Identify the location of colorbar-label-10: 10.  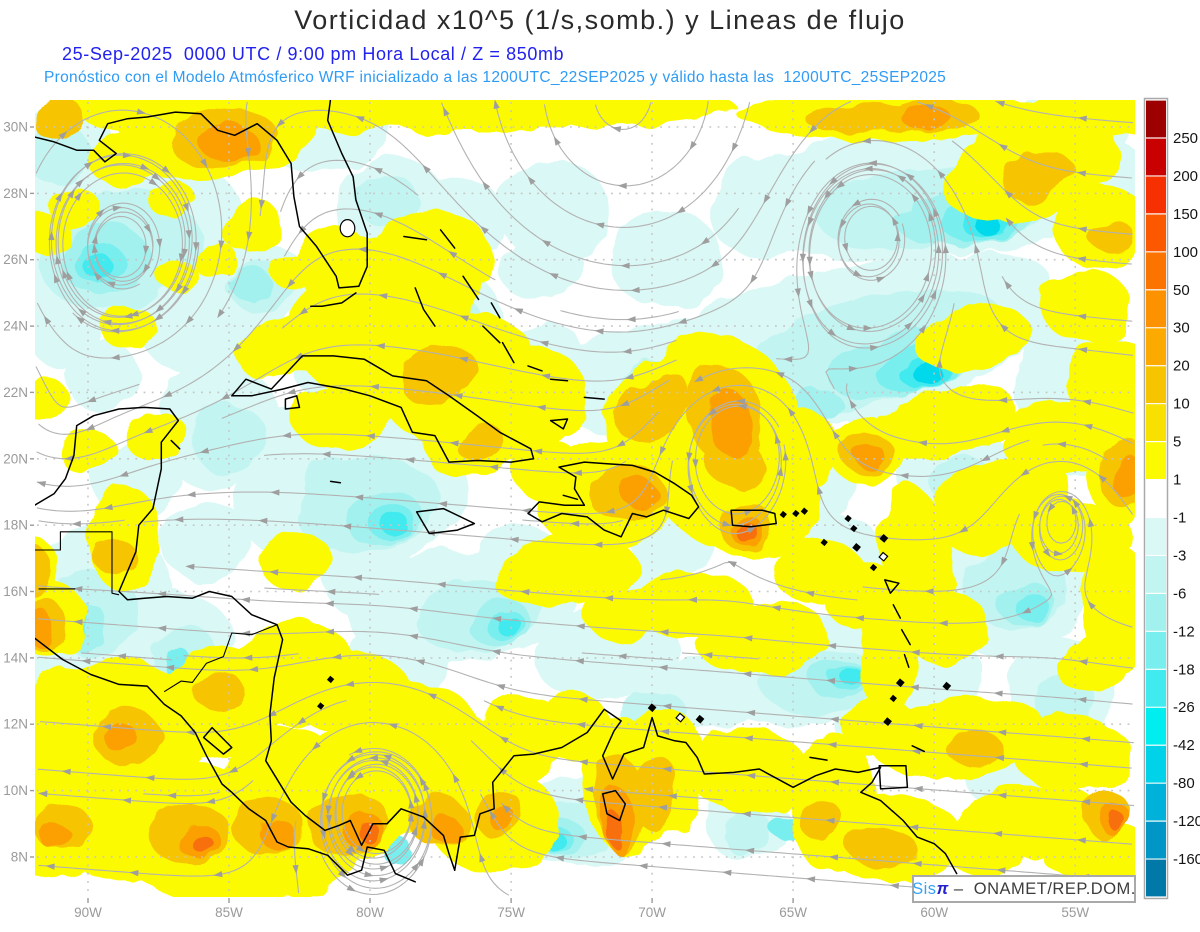
(1181, 404).